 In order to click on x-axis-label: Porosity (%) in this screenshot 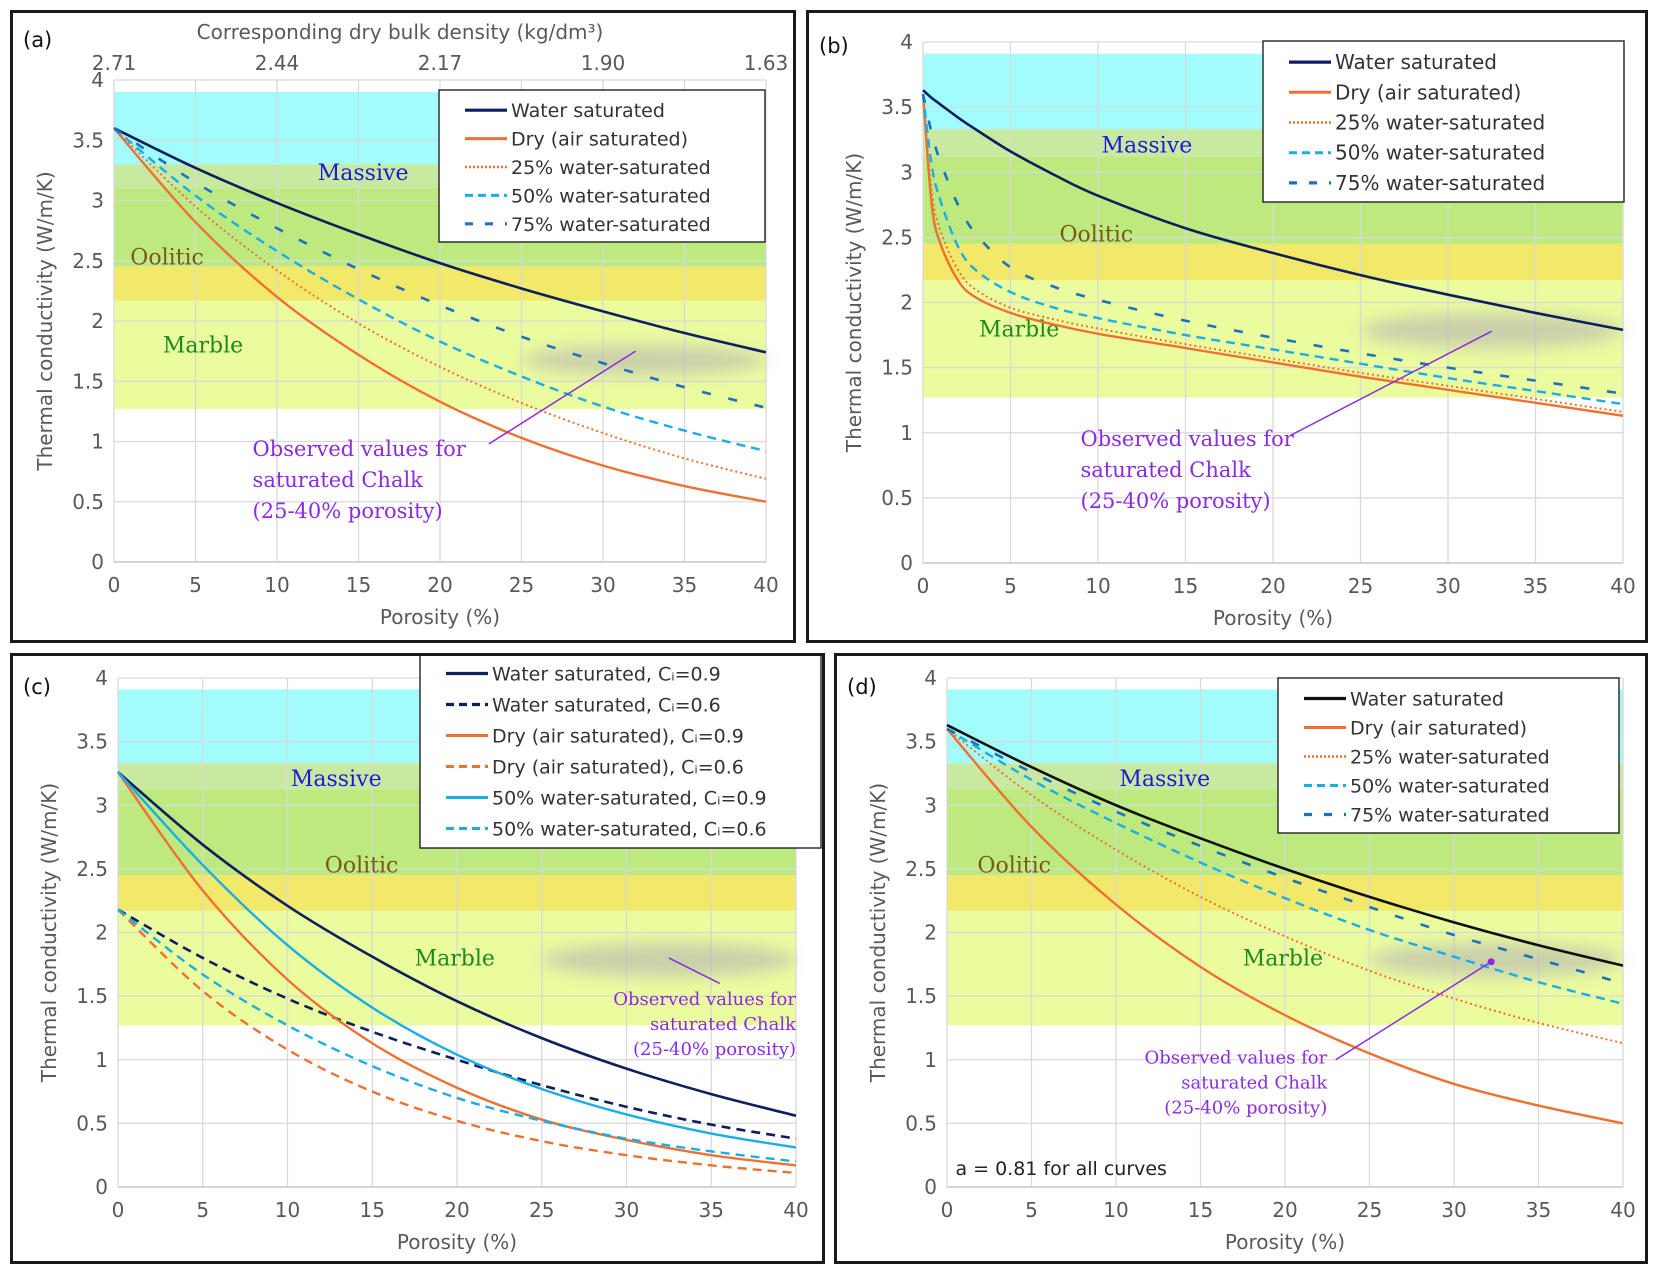, I will do `click(440, 617)`.